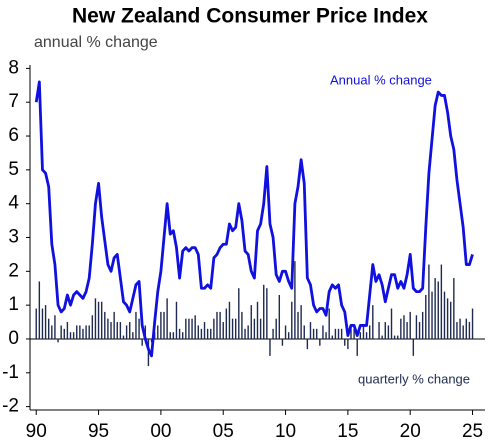 The image size is (491, 444). I want to click on y-tick-label: 4, so click(13, 203).